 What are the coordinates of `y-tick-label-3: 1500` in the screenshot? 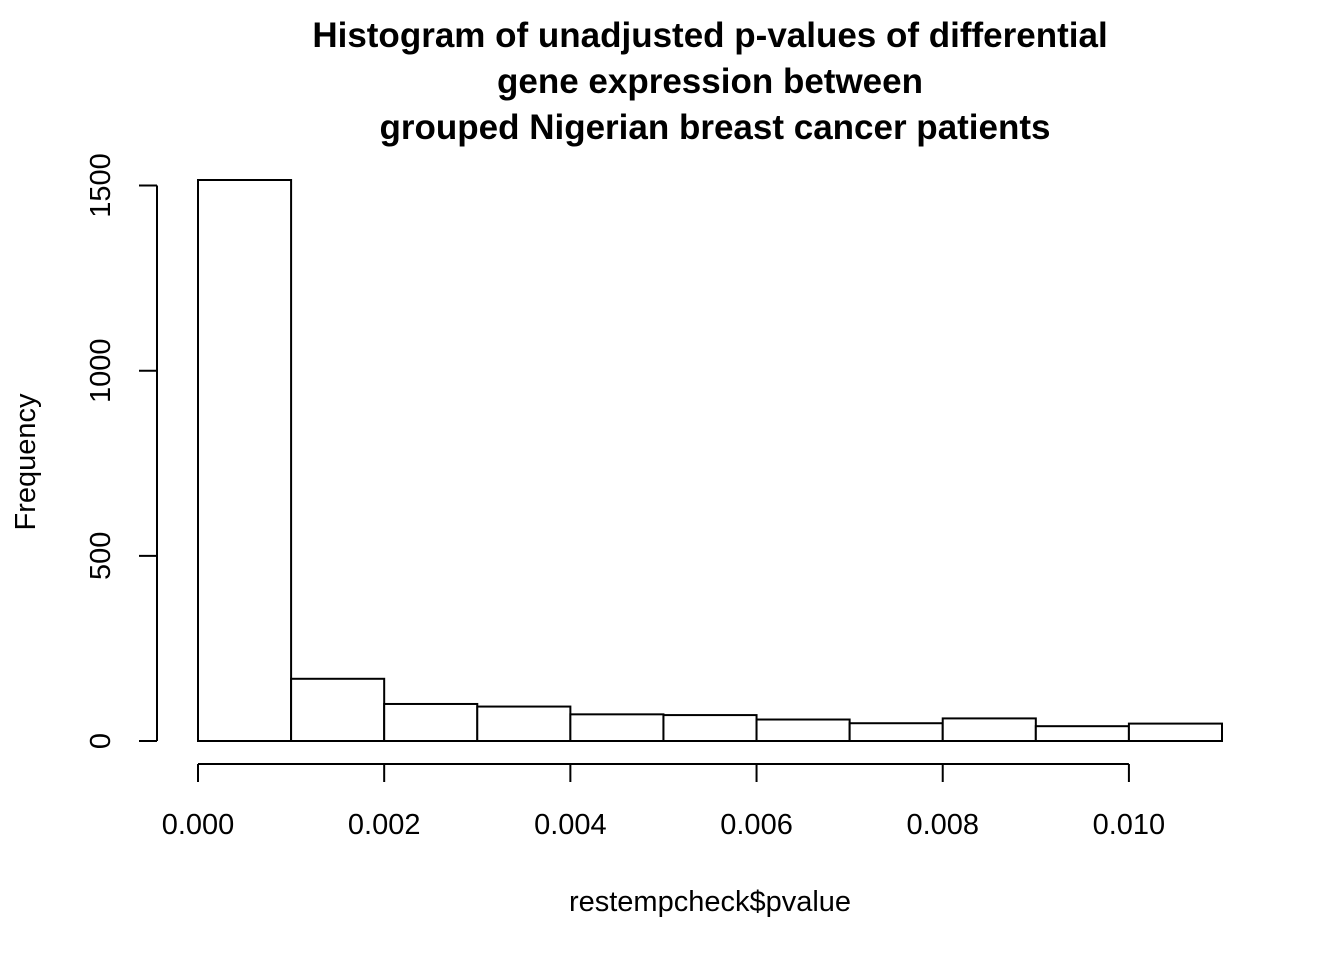 It's located at (101, 185).